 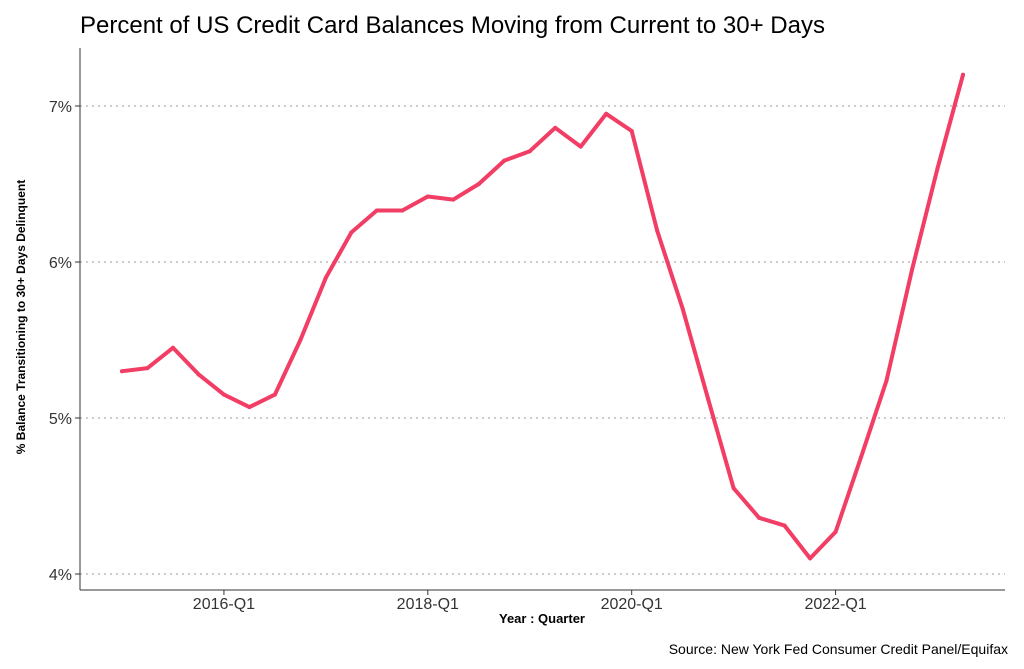 What do you see at coordinates (60, 107) in the screenshot?
I see `y-tick-label: 7%` at bounding box center [60, 107].